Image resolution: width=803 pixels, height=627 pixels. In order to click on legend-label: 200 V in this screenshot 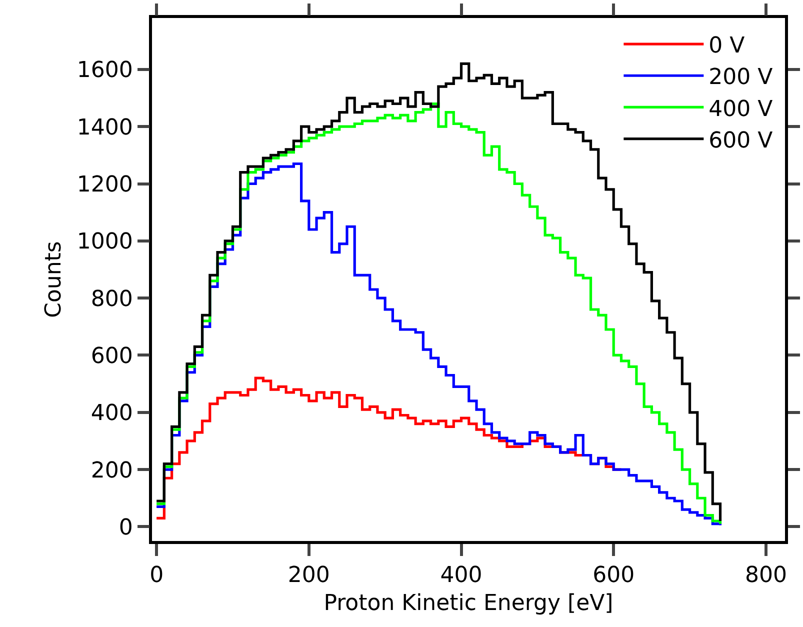, I will do `click(740, 77)`.